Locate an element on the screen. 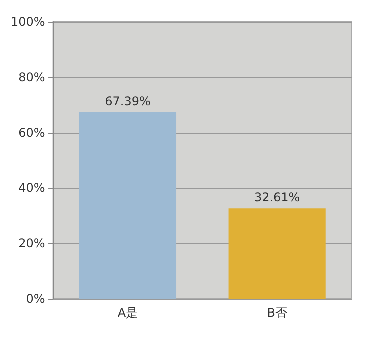  y-tick-label: 20% is located at coordinates (32, 243).